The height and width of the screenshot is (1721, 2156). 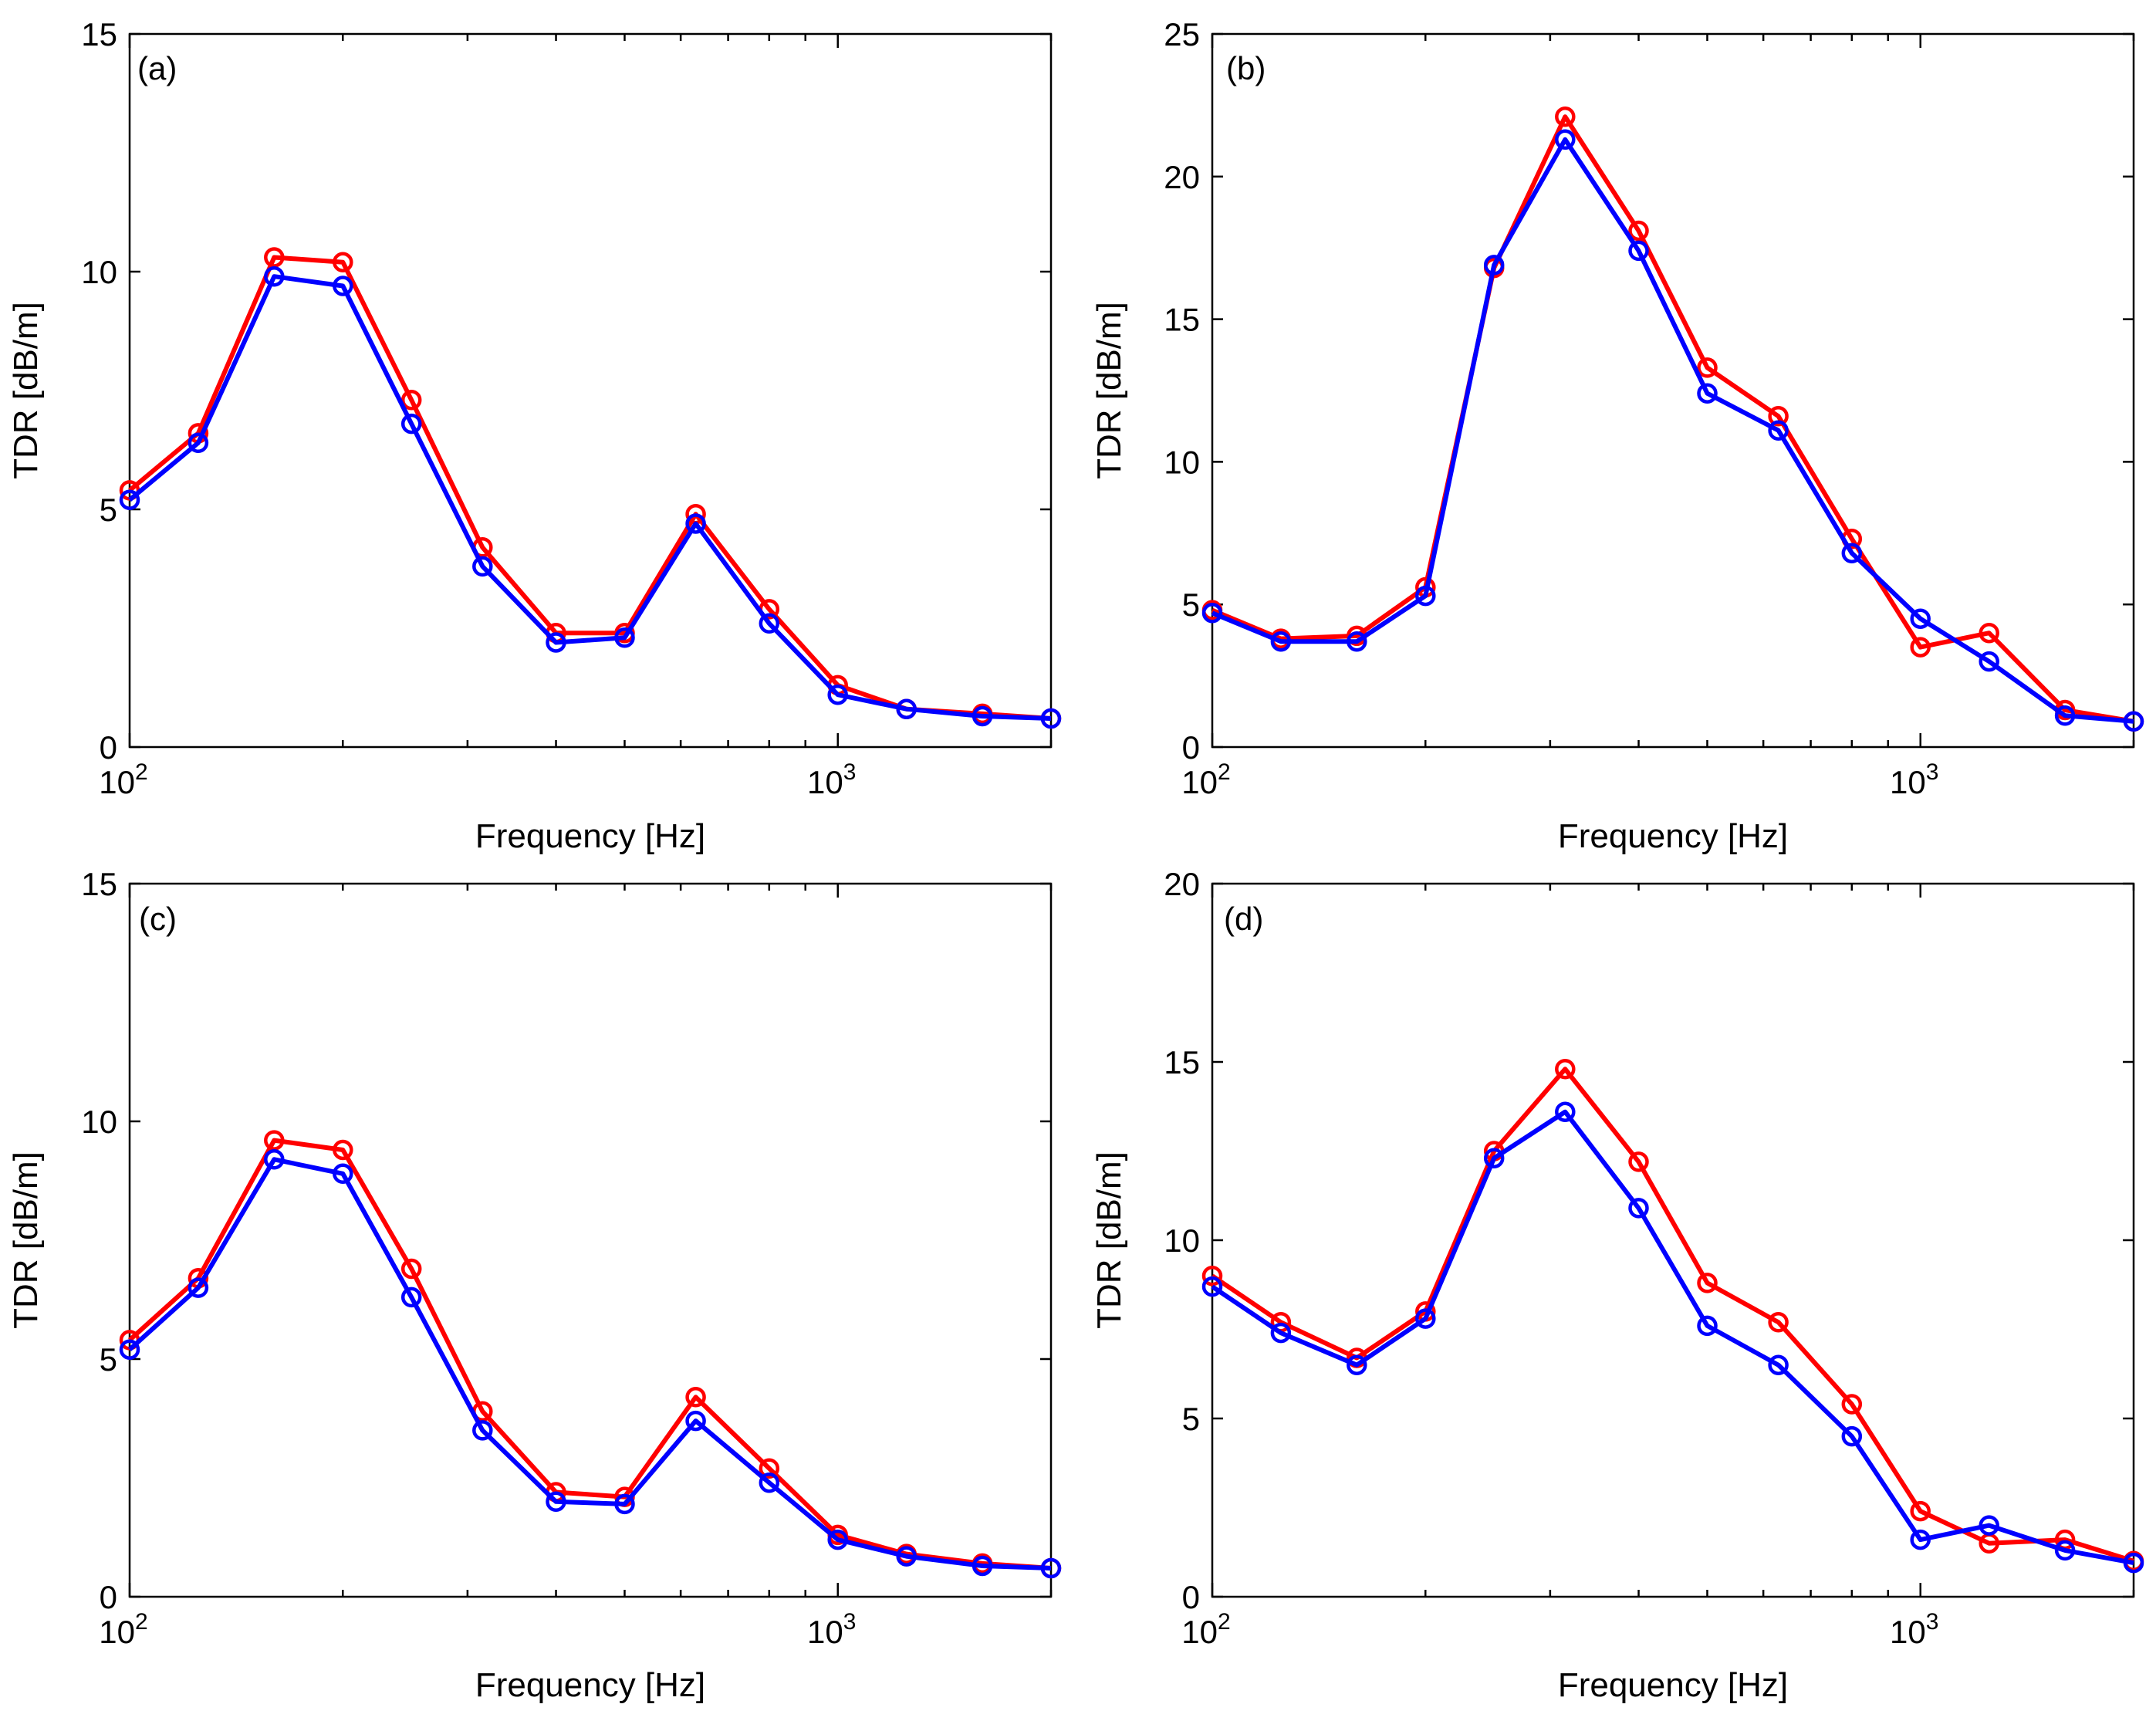 What do you see at coordinates (1182, 34) in the screenshot?
I see `y-tick-label: 25` at bounding box center [1182, 34].